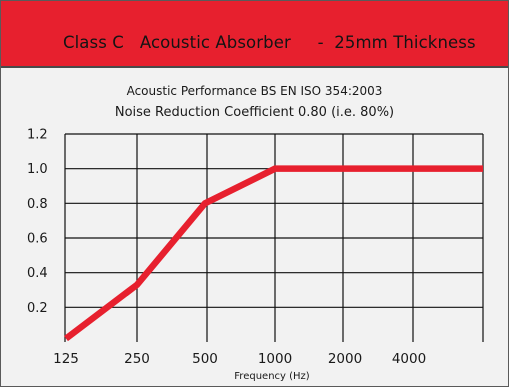 This screenshot has height=387, width=509. Describe the element at coordinates (137, 359) in the screenshot. I see `x-tick-label: 250` at that location.